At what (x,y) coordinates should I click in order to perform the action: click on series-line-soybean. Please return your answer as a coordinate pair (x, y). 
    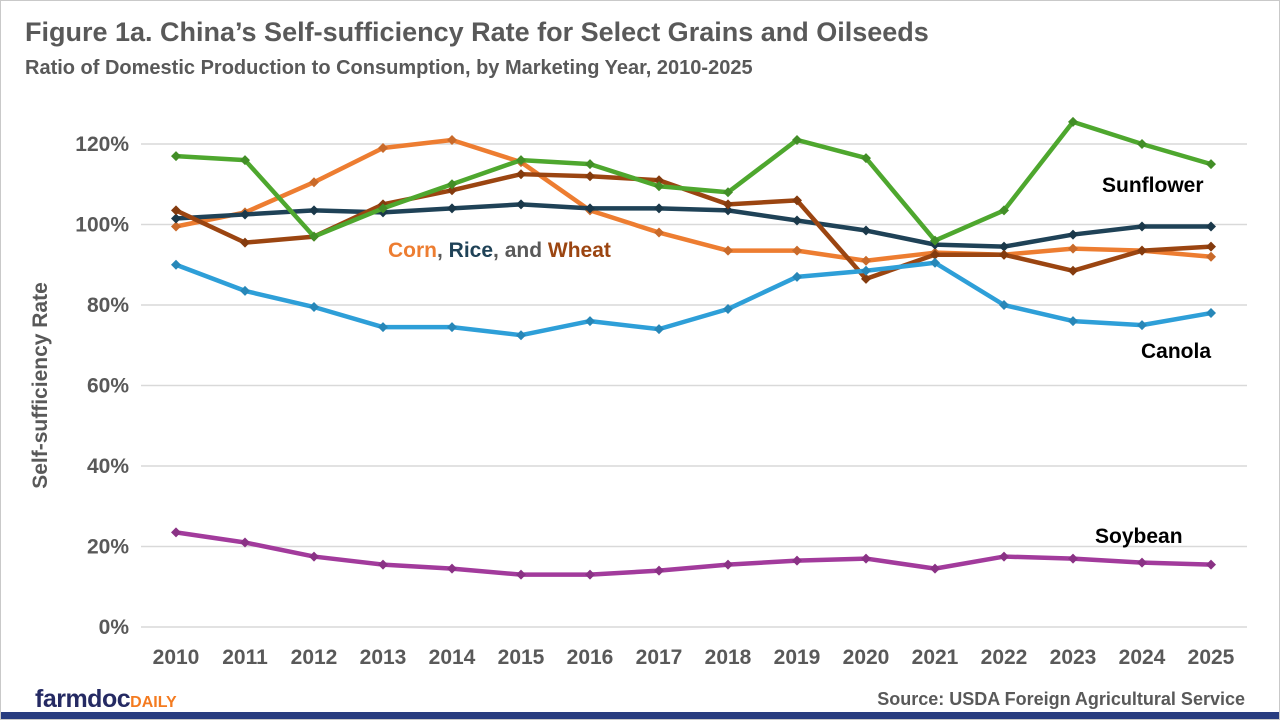
    Looking at the image, I should click on (693, 553).